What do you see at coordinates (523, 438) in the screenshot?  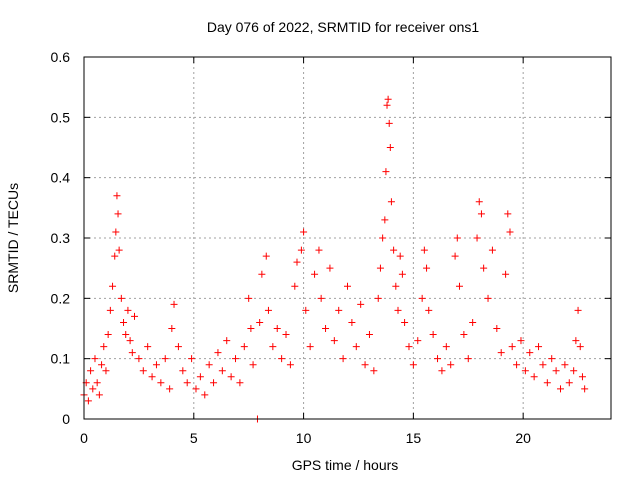 I see `x-tick-label: 20` at bounding box center [523, 438].